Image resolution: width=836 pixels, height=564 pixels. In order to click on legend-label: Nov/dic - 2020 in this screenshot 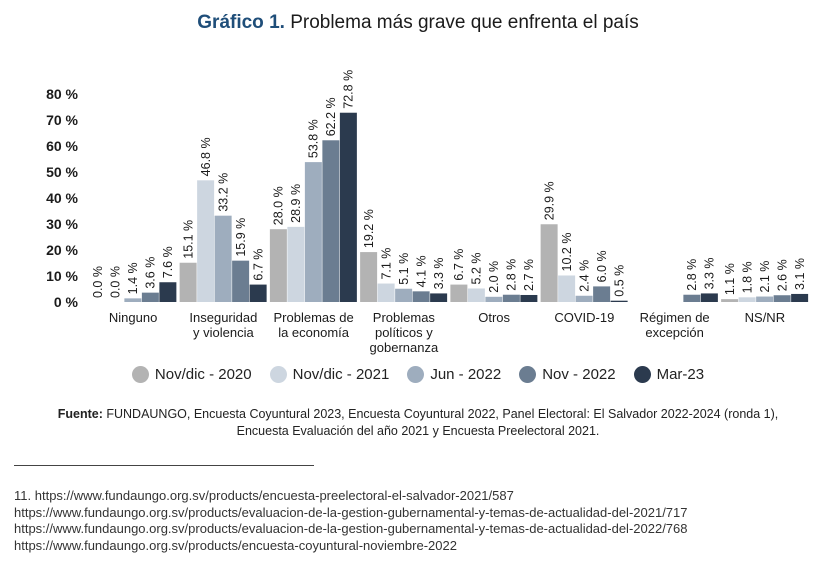, I will do `click(203, 374)`.